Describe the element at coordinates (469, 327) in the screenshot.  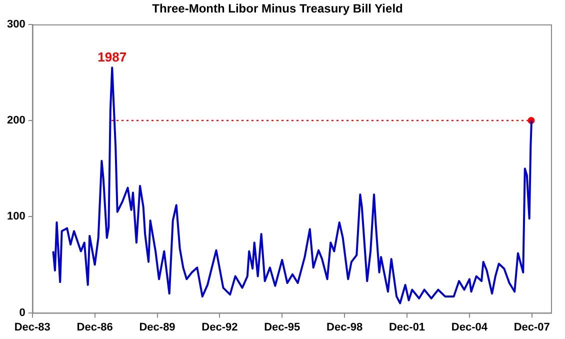
I see `x-tick-label: Dec-04` at that location.